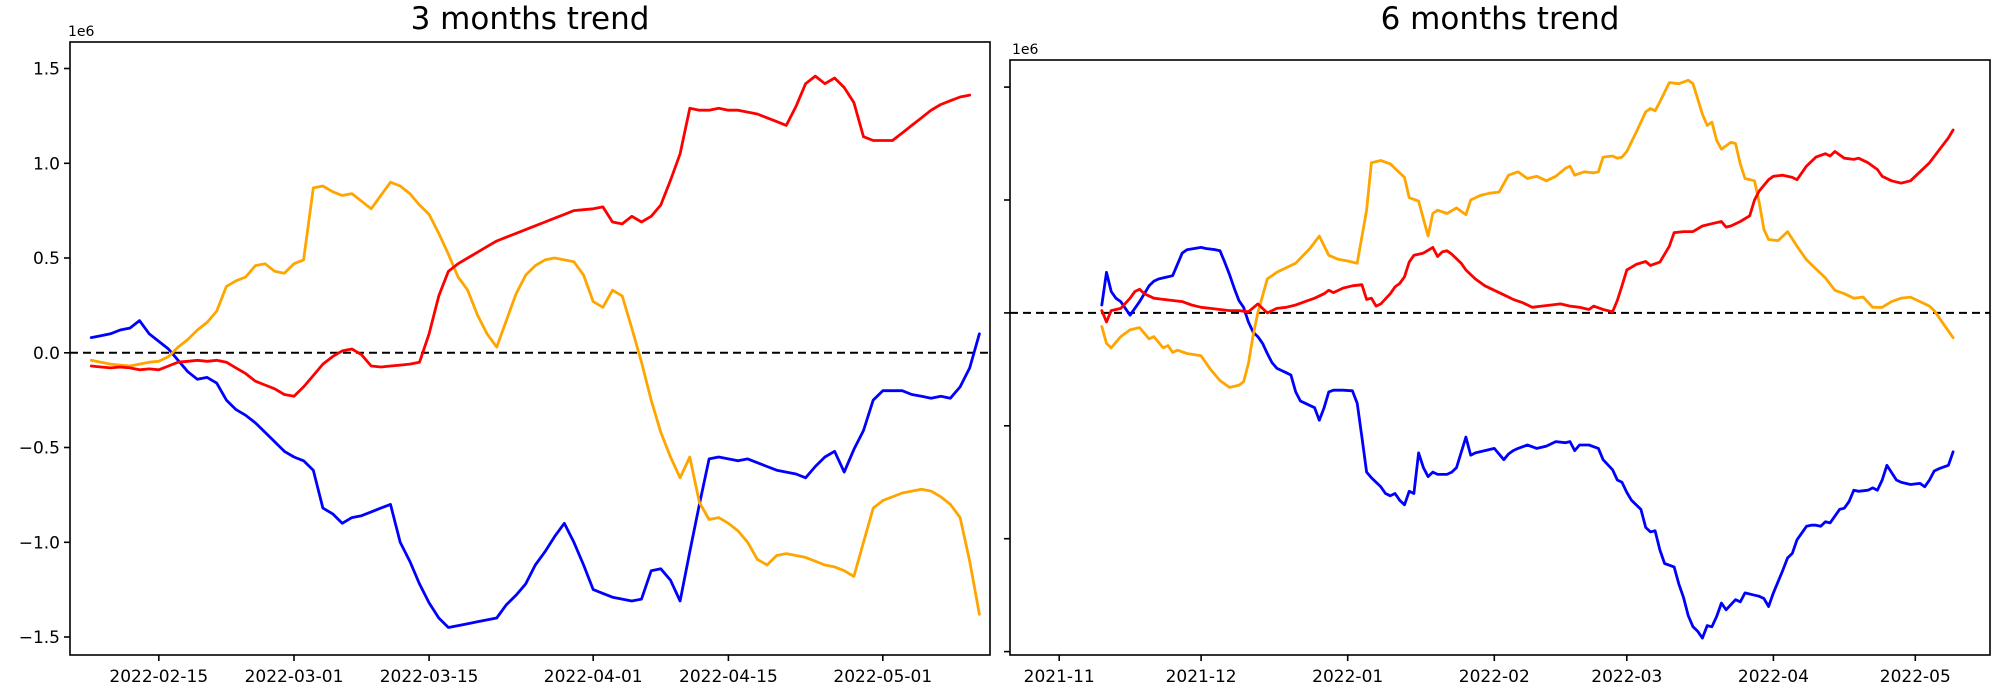 The height and width of the screenshot is (700, 2000). What do you see at coordinates (1773, 677) in the screenshot?
I see `x-tick-label: 2022-04` at bounding box center [1773, 677].